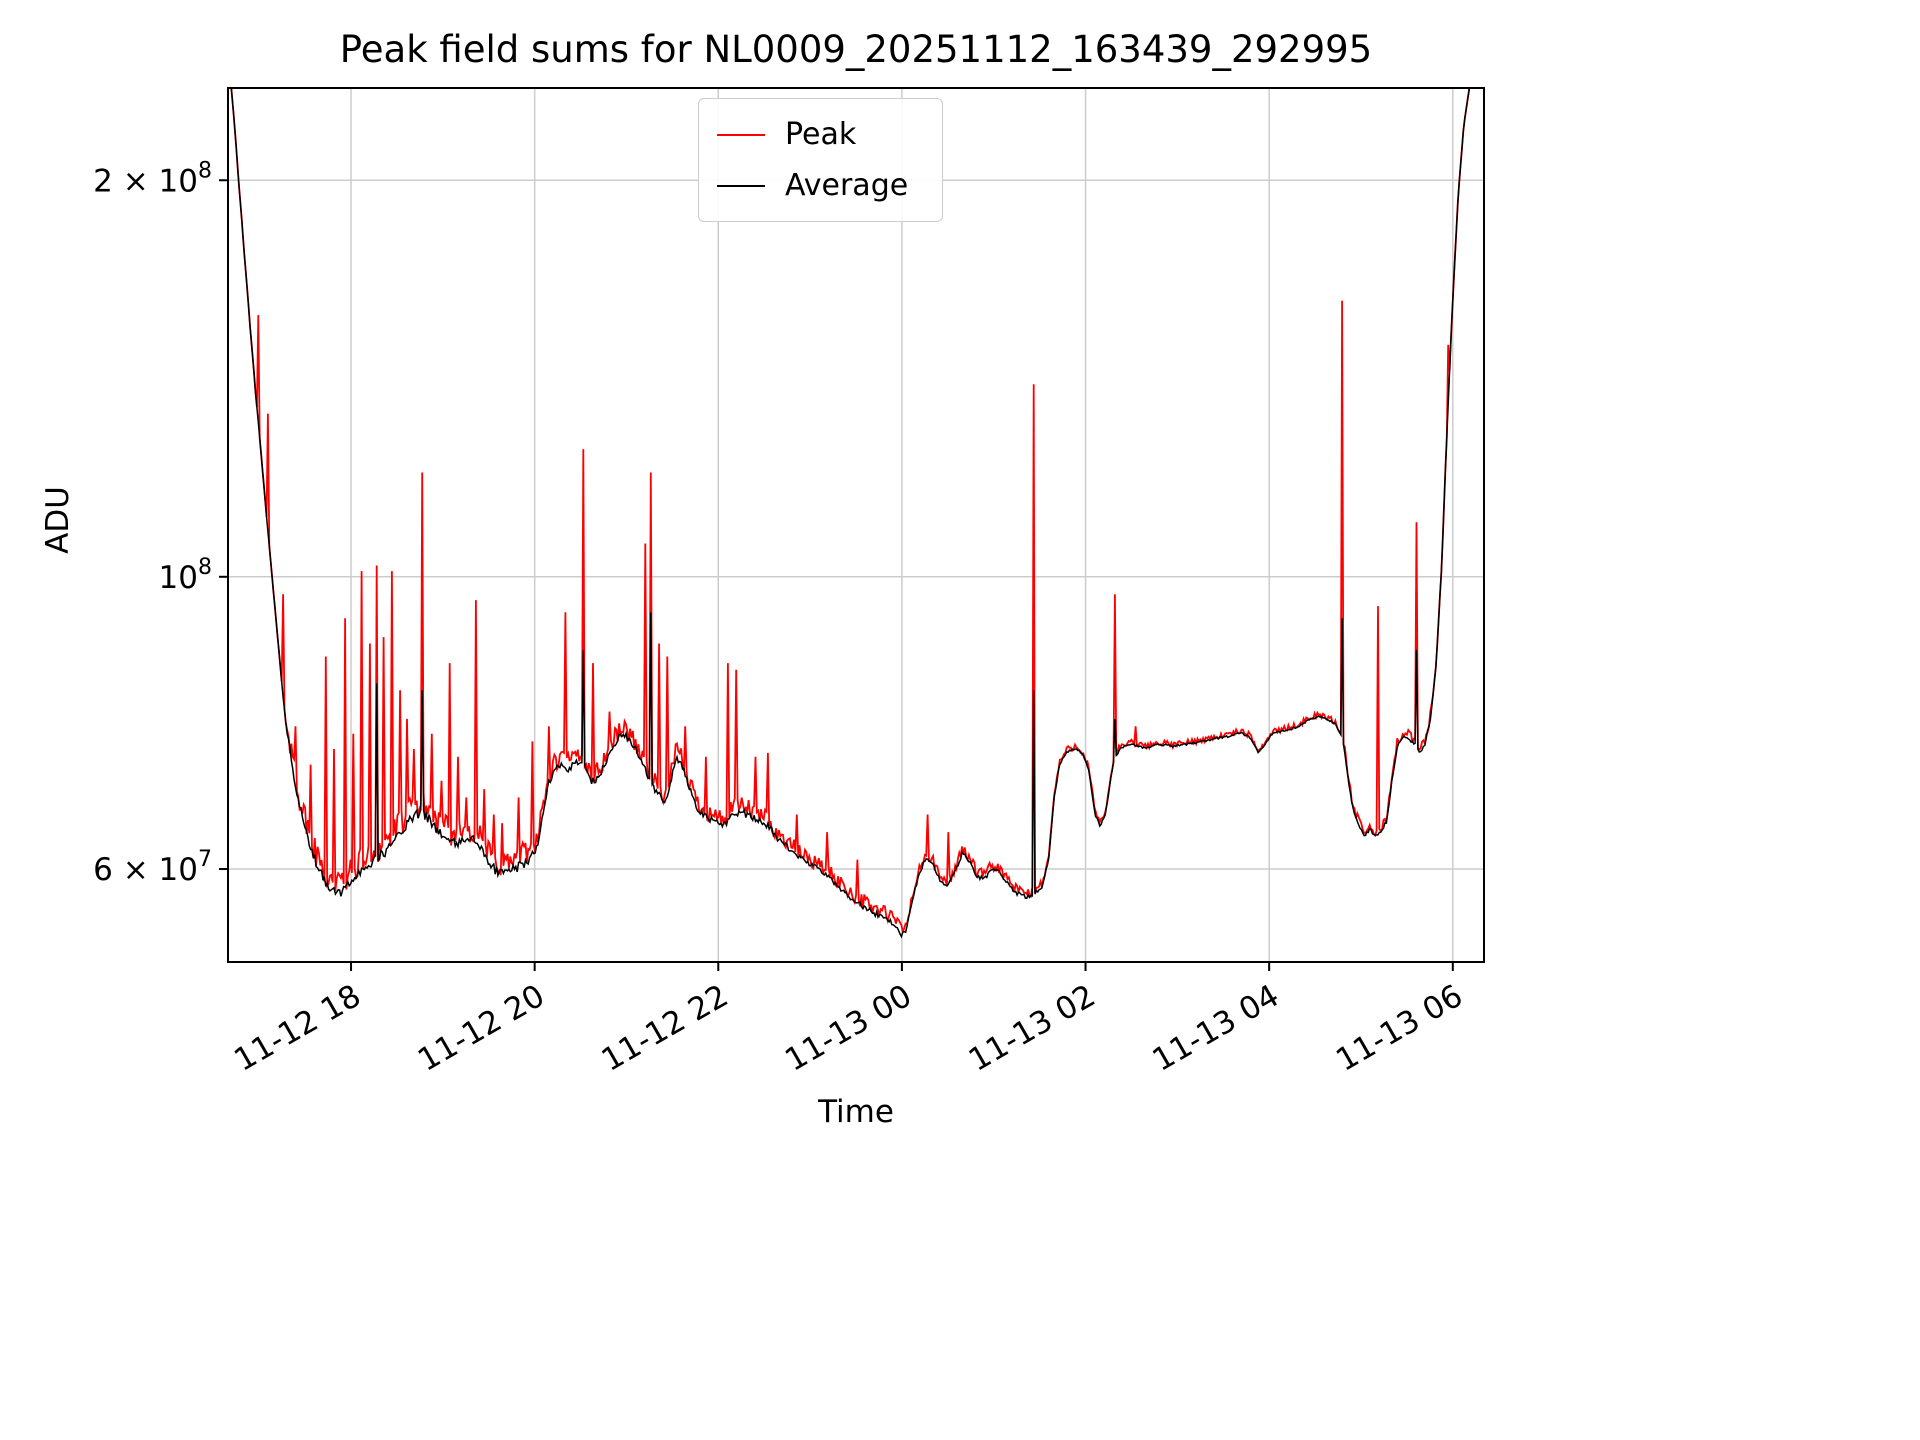  Describe the element at coordinates (1399, 1028) in the screenshot. I see `x-tick-label: 11-13 06` at that location.